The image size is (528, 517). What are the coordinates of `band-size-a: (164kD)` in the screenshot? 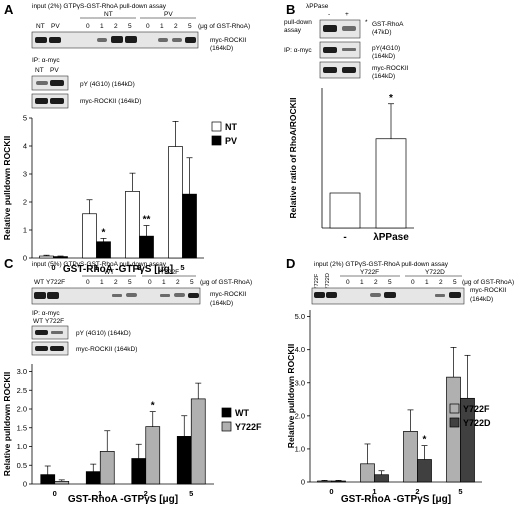 It's located at (221, 48).